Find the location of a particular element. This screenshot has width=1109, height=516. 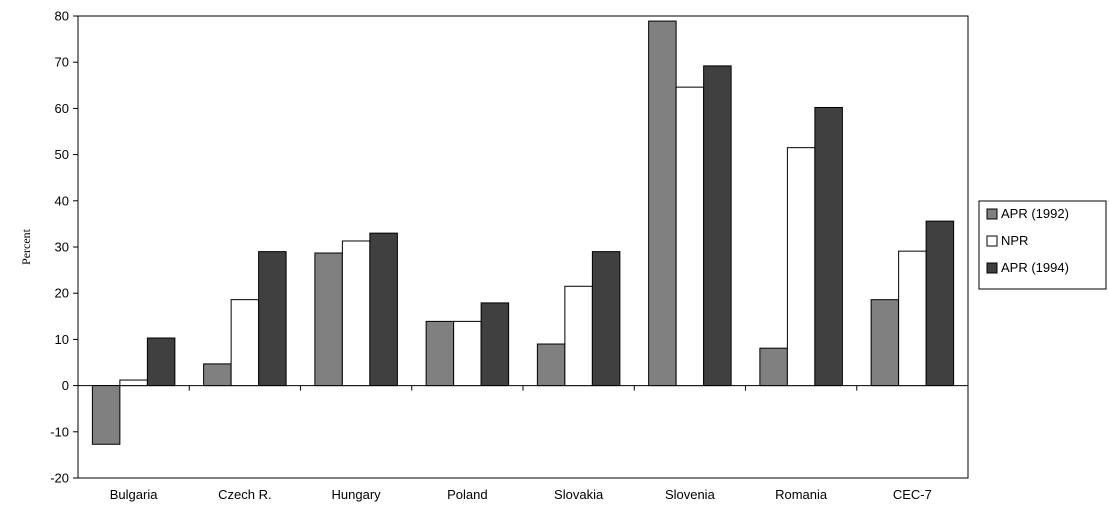

x-category-label: Poland is located at coordinates (467, 494).